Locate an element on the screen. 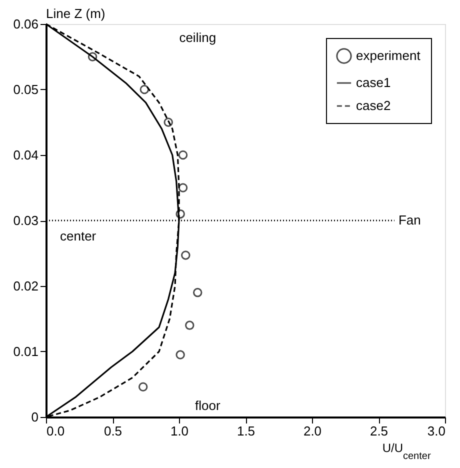  y-axis-title: Line Z (m) is located at coordinates (76, 13).